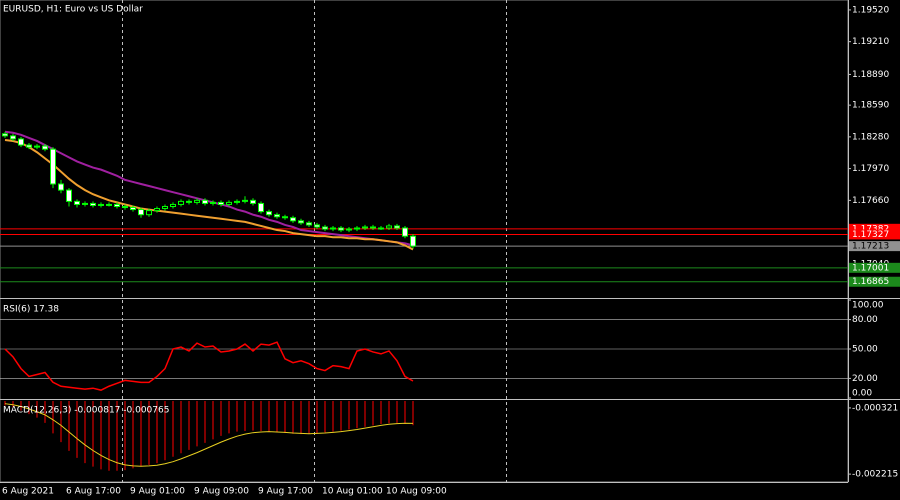  I want to click on x-tick-label: 9 Aug 09:00, so click(221, 492).